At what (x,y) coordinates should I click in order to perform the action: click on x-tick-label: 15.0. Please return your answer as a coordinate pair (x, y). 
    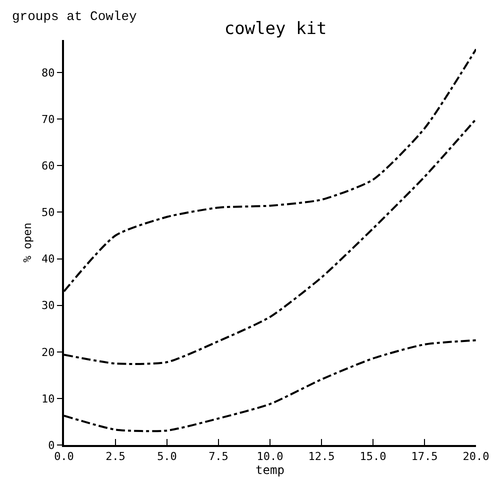
    Looking at the image, I should click on (373, 457).